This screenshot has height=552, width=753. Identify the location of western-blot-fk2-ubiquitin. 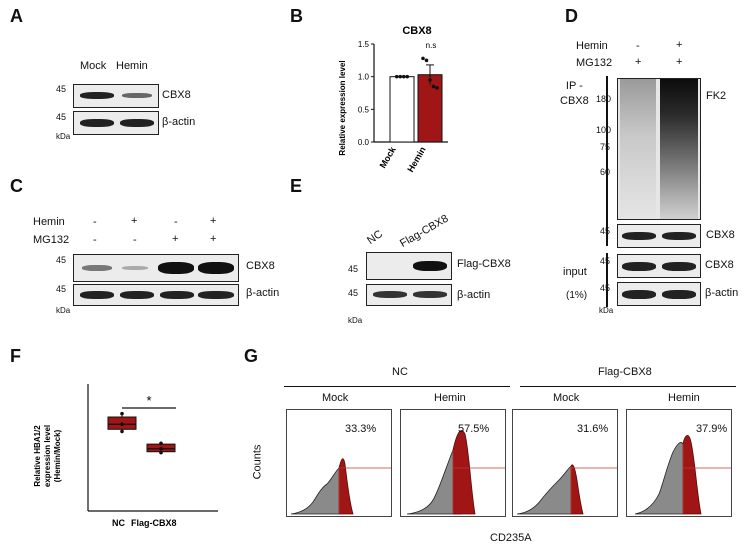
(659, 149).